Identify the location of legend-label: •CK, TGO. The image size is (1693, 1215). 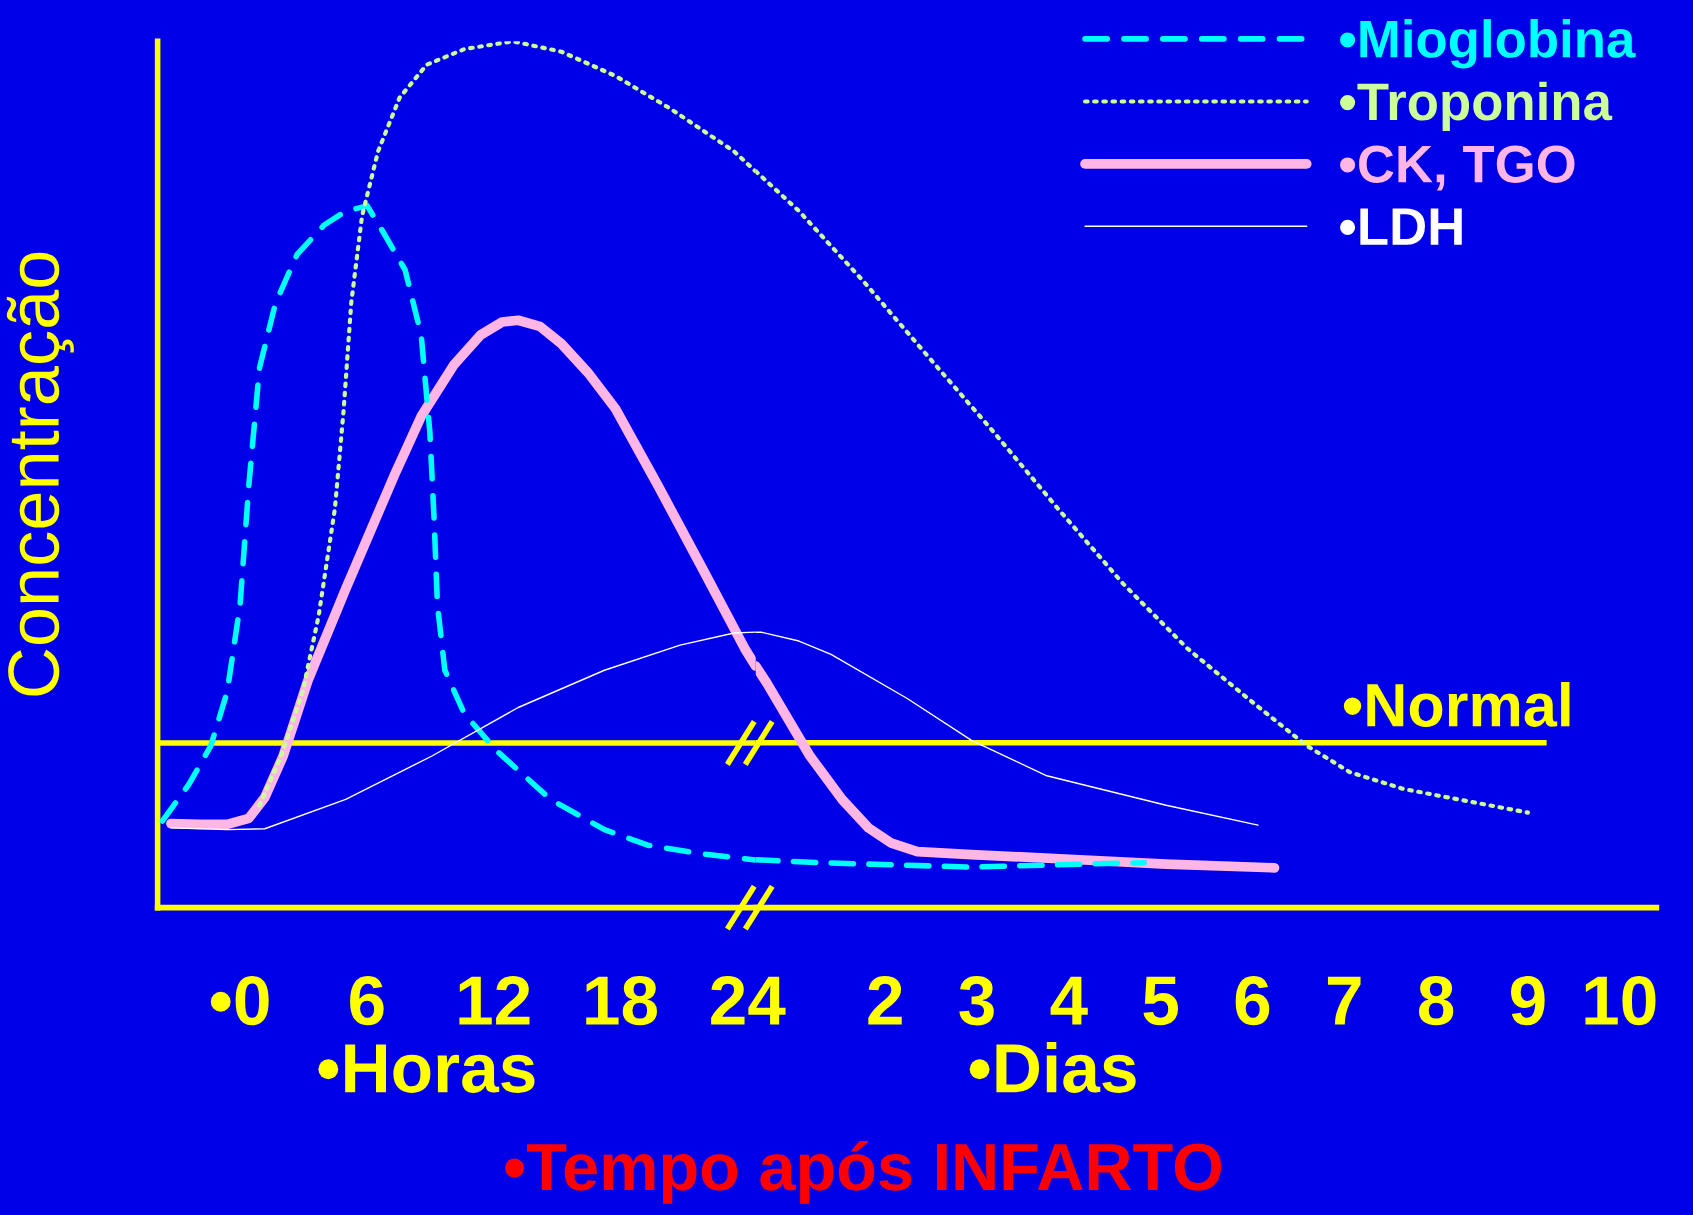
(1457, 168).